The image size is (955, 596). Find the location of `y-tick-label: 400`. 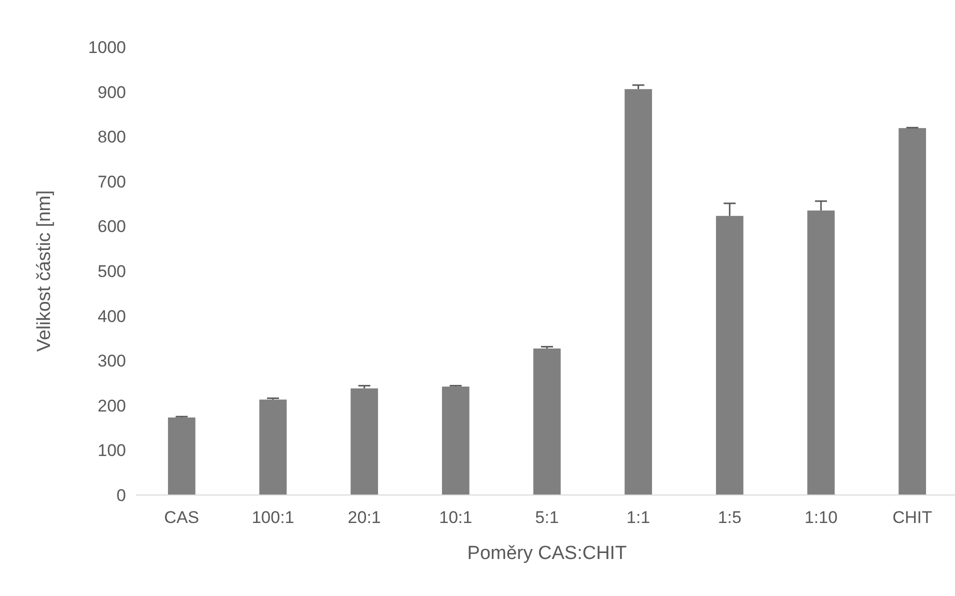

y-tick-label: 400 is located at coordinates (112, 316).